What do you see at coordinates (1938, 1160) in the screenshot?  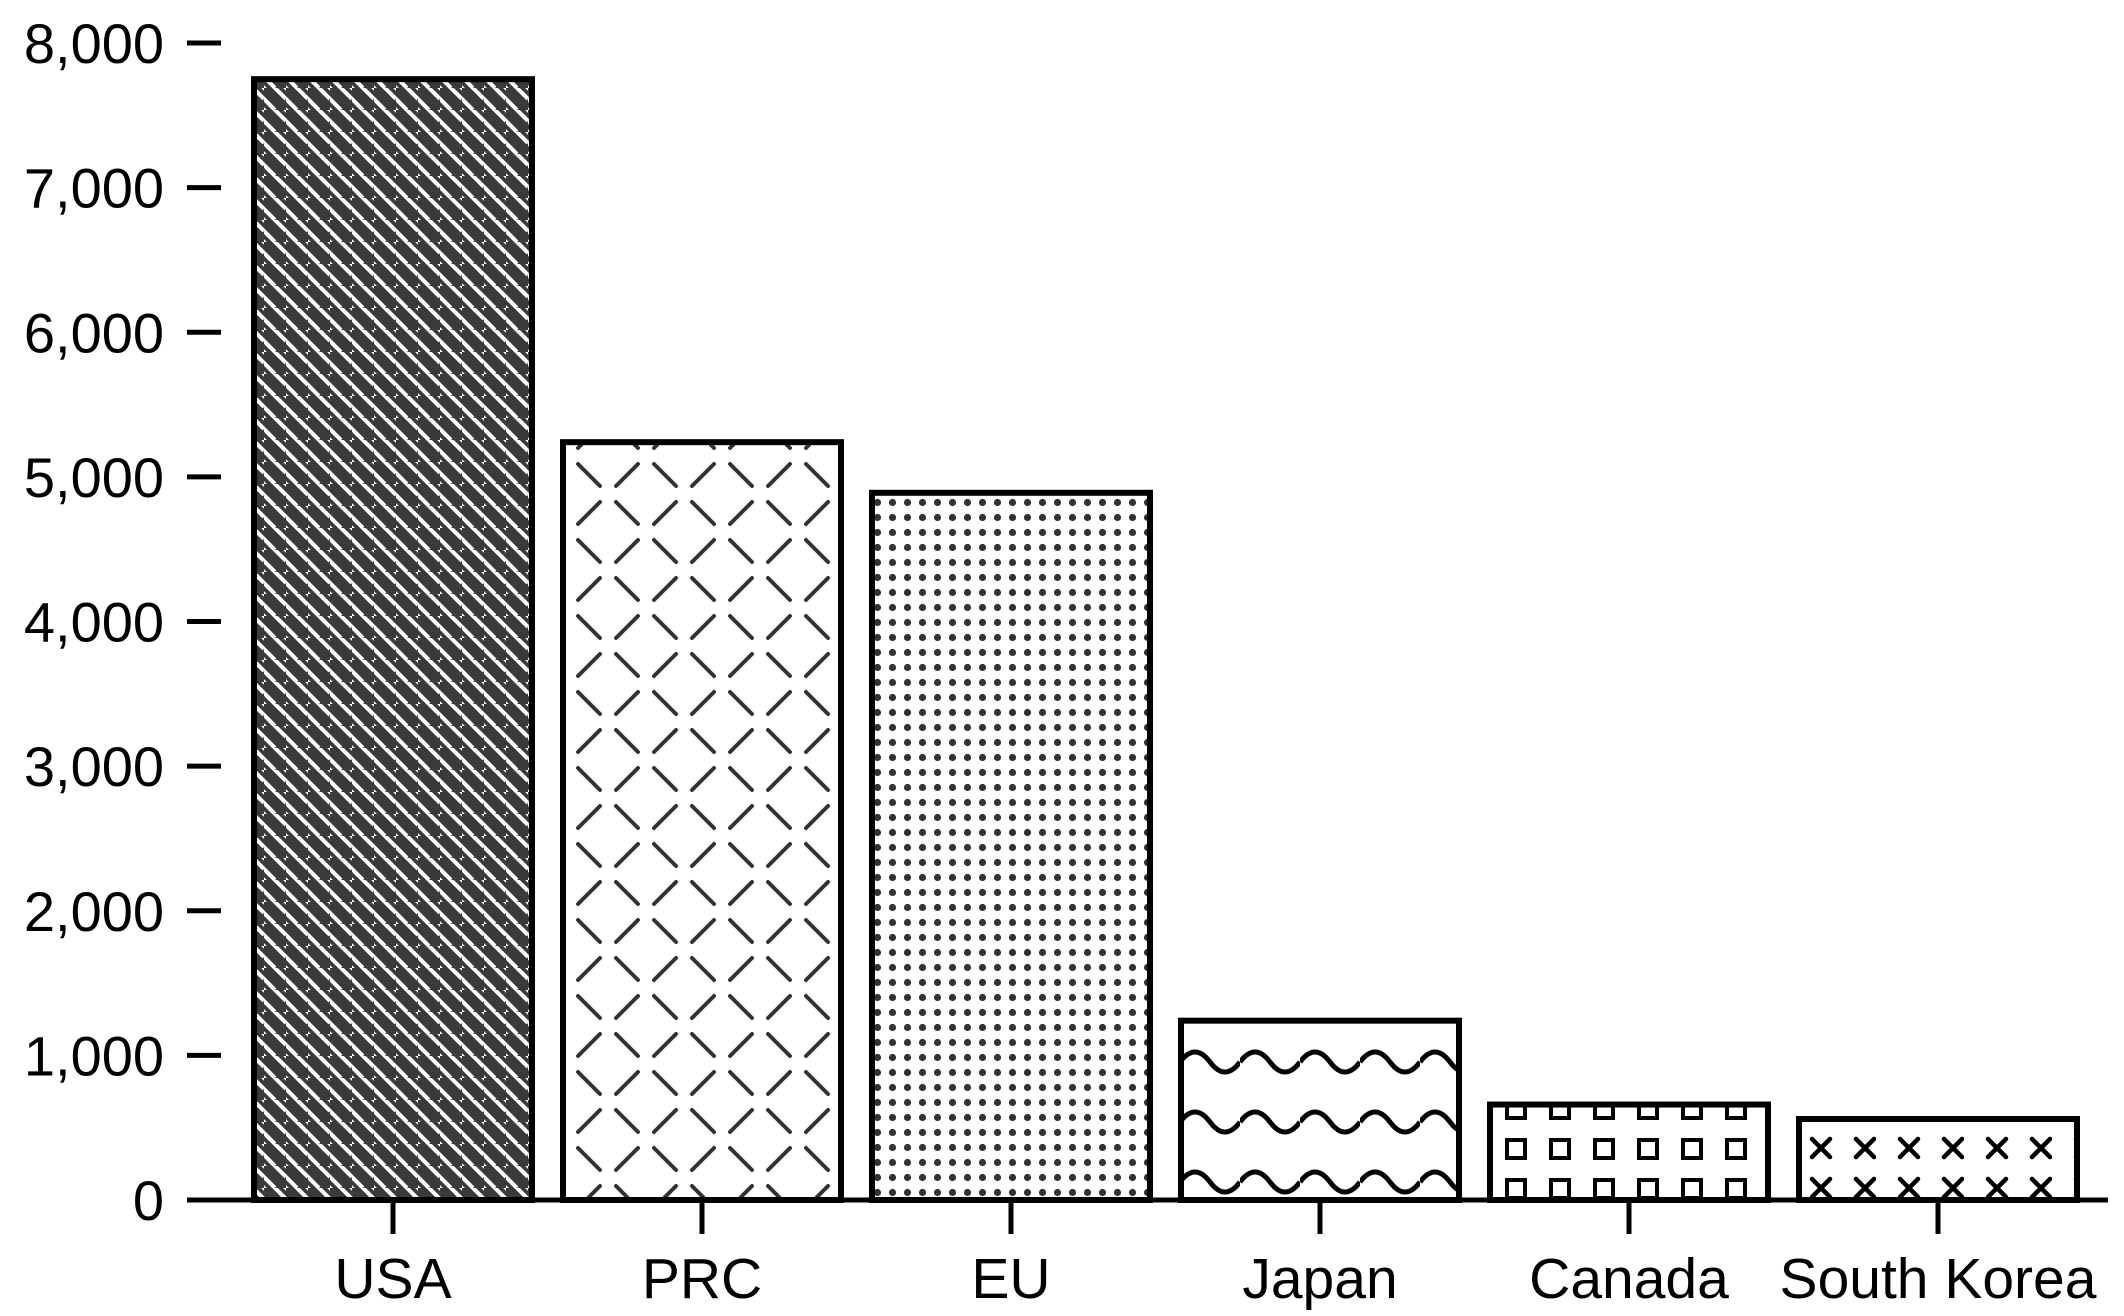 I see `bar-south-korea` at bounding box center [1938, 1160].